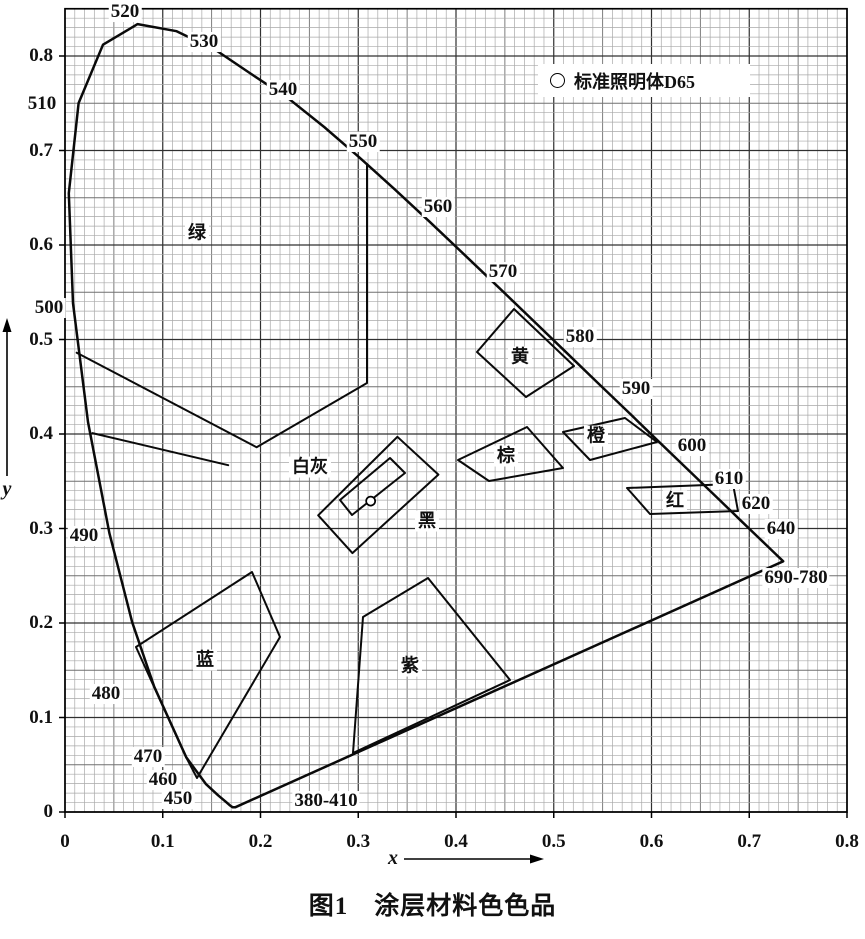 The image size is (865, 939). I want to click on wavelength-label-540: 540, so click(283, 90).